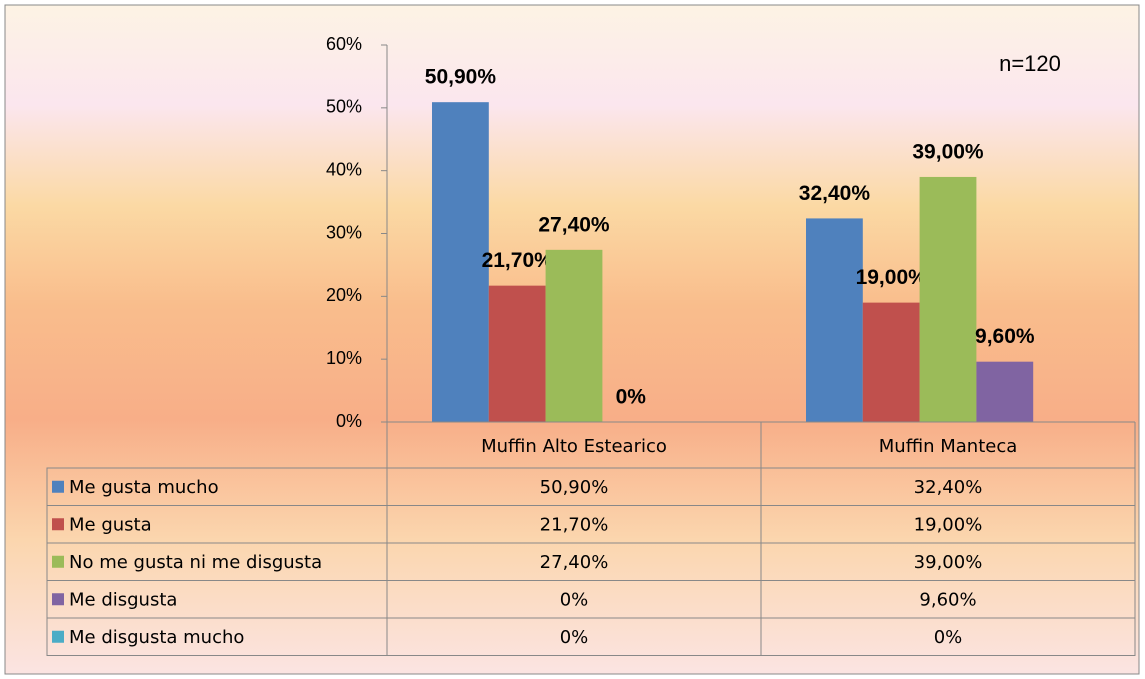 The image size is (1145, 679). Describe the element at coordinates (892, 277) in the screenshot. I see `data-label: 19,00%` at that location.